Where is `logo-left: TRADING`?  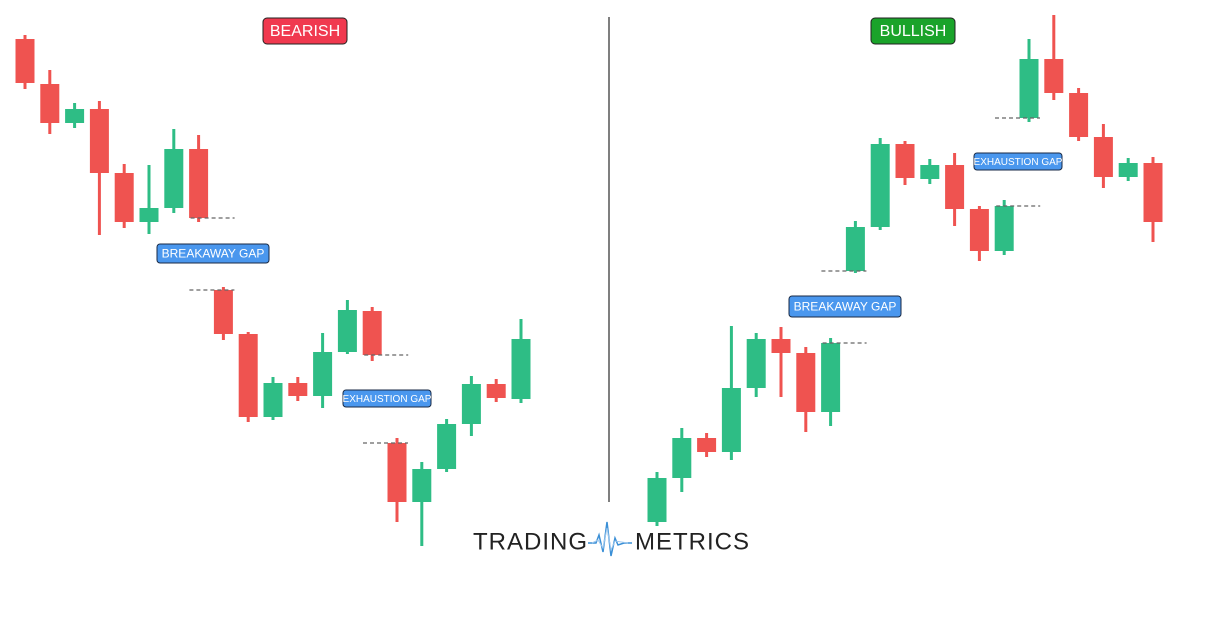
logo-left: TRADING is located at coordinates (530, 541).